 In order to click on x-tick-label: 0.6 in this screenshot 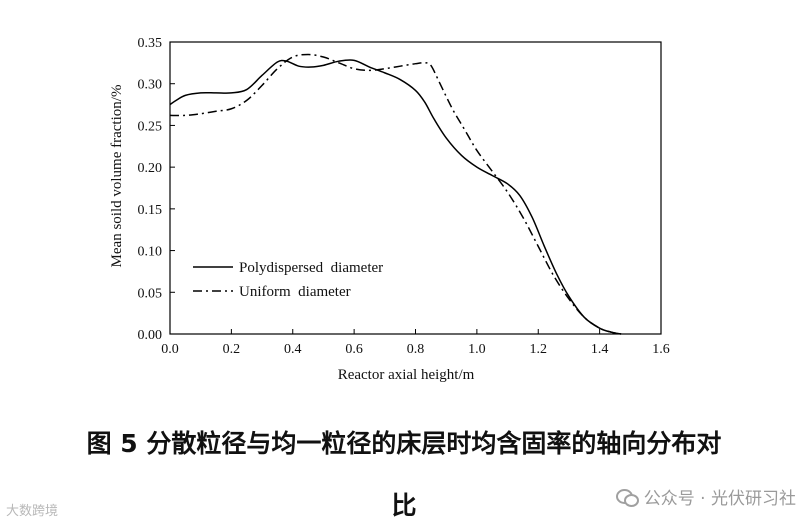, I will do `click(354, 349)`.